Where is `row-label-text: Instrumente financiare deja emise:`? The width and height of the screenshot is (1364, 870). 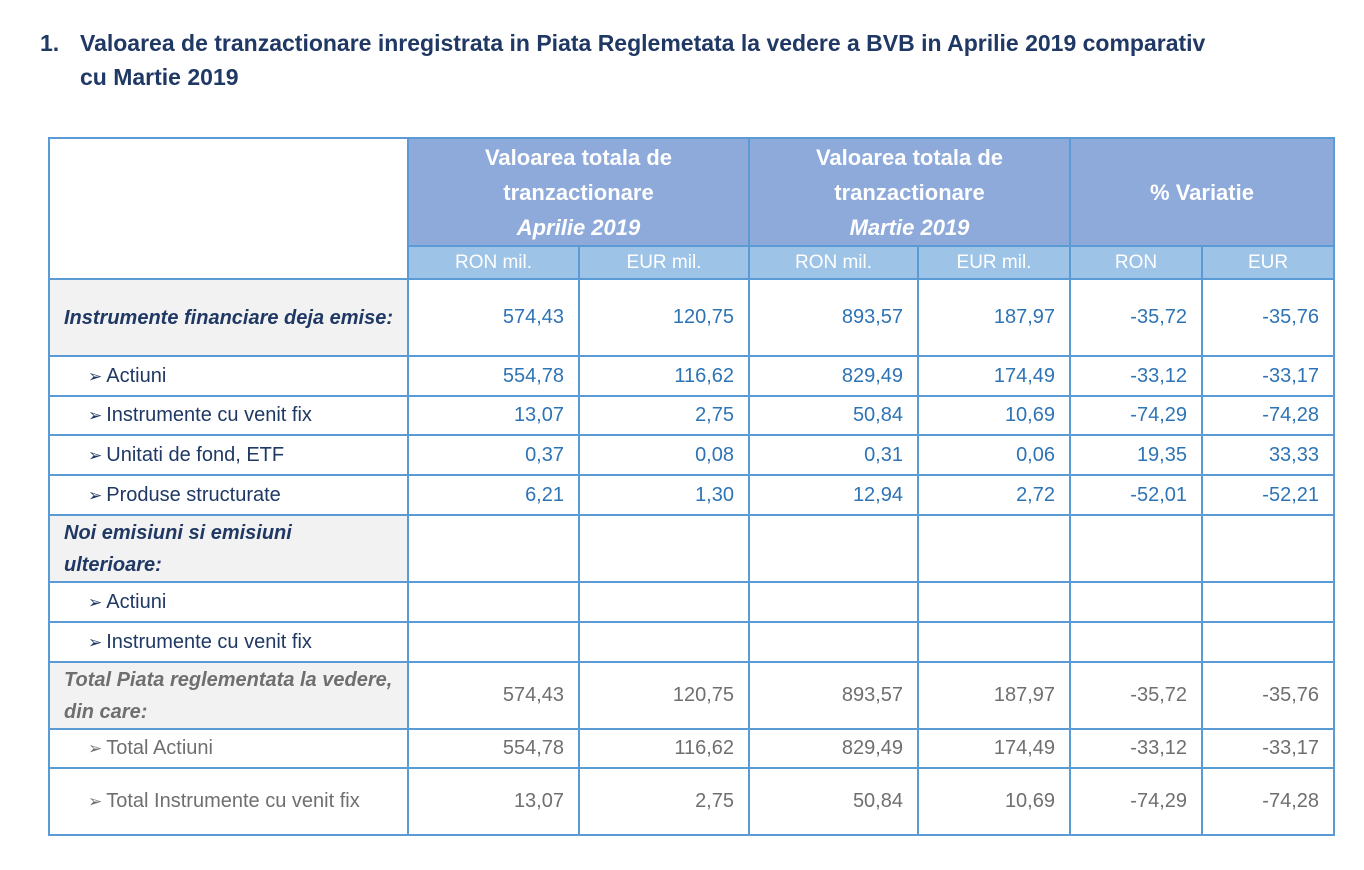 row-label-text: Instrumente financiare deja emise: is located at coordinates (229, 317).